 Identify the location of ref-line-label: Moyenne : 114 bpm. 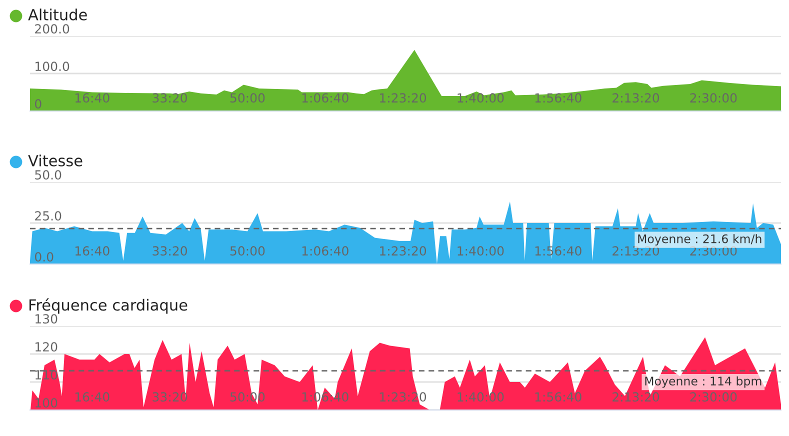
(703, 382).